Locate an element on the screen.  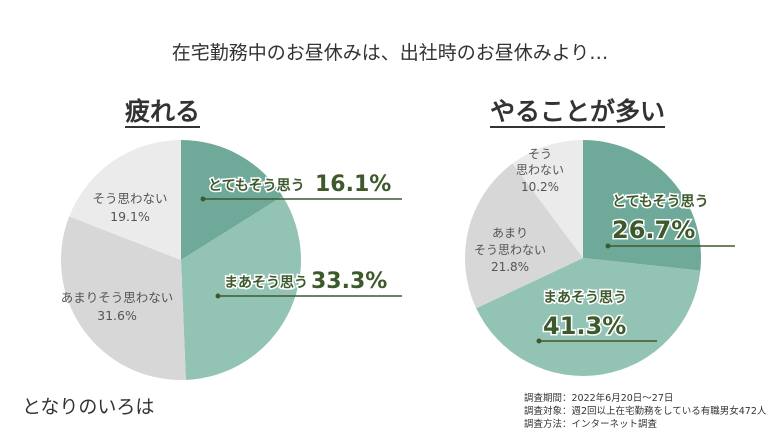
note: 調査期間：2022年6月20日～27日 is located at coordinates (599, 398).